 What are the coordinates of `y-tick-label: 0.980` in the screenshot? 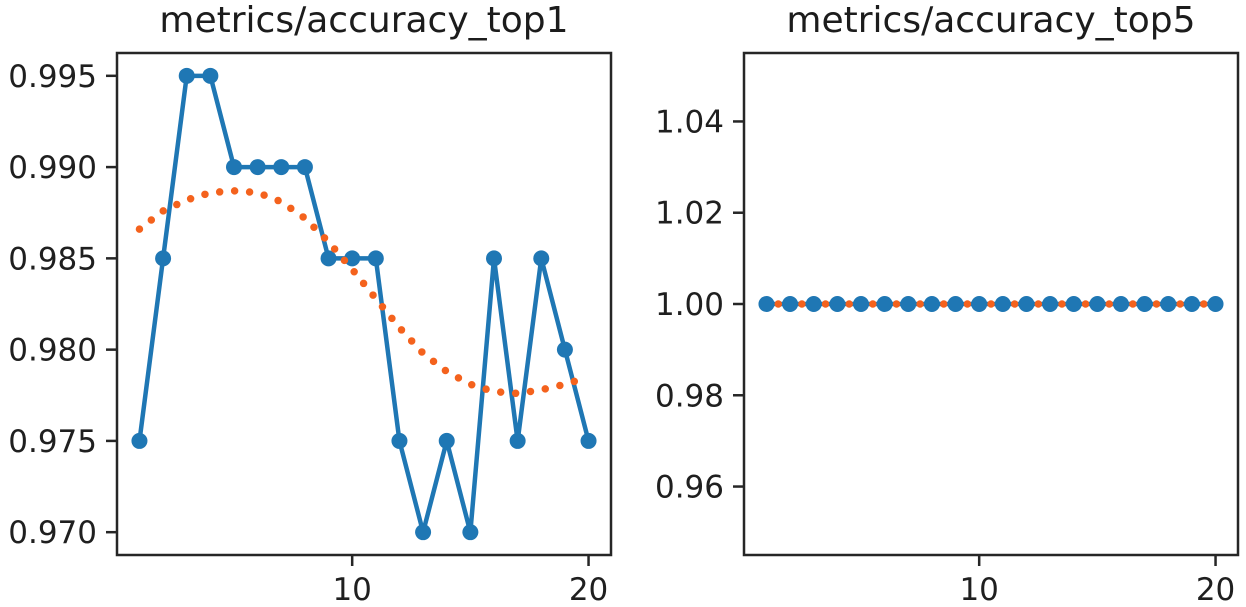 It's located at (52, 351).